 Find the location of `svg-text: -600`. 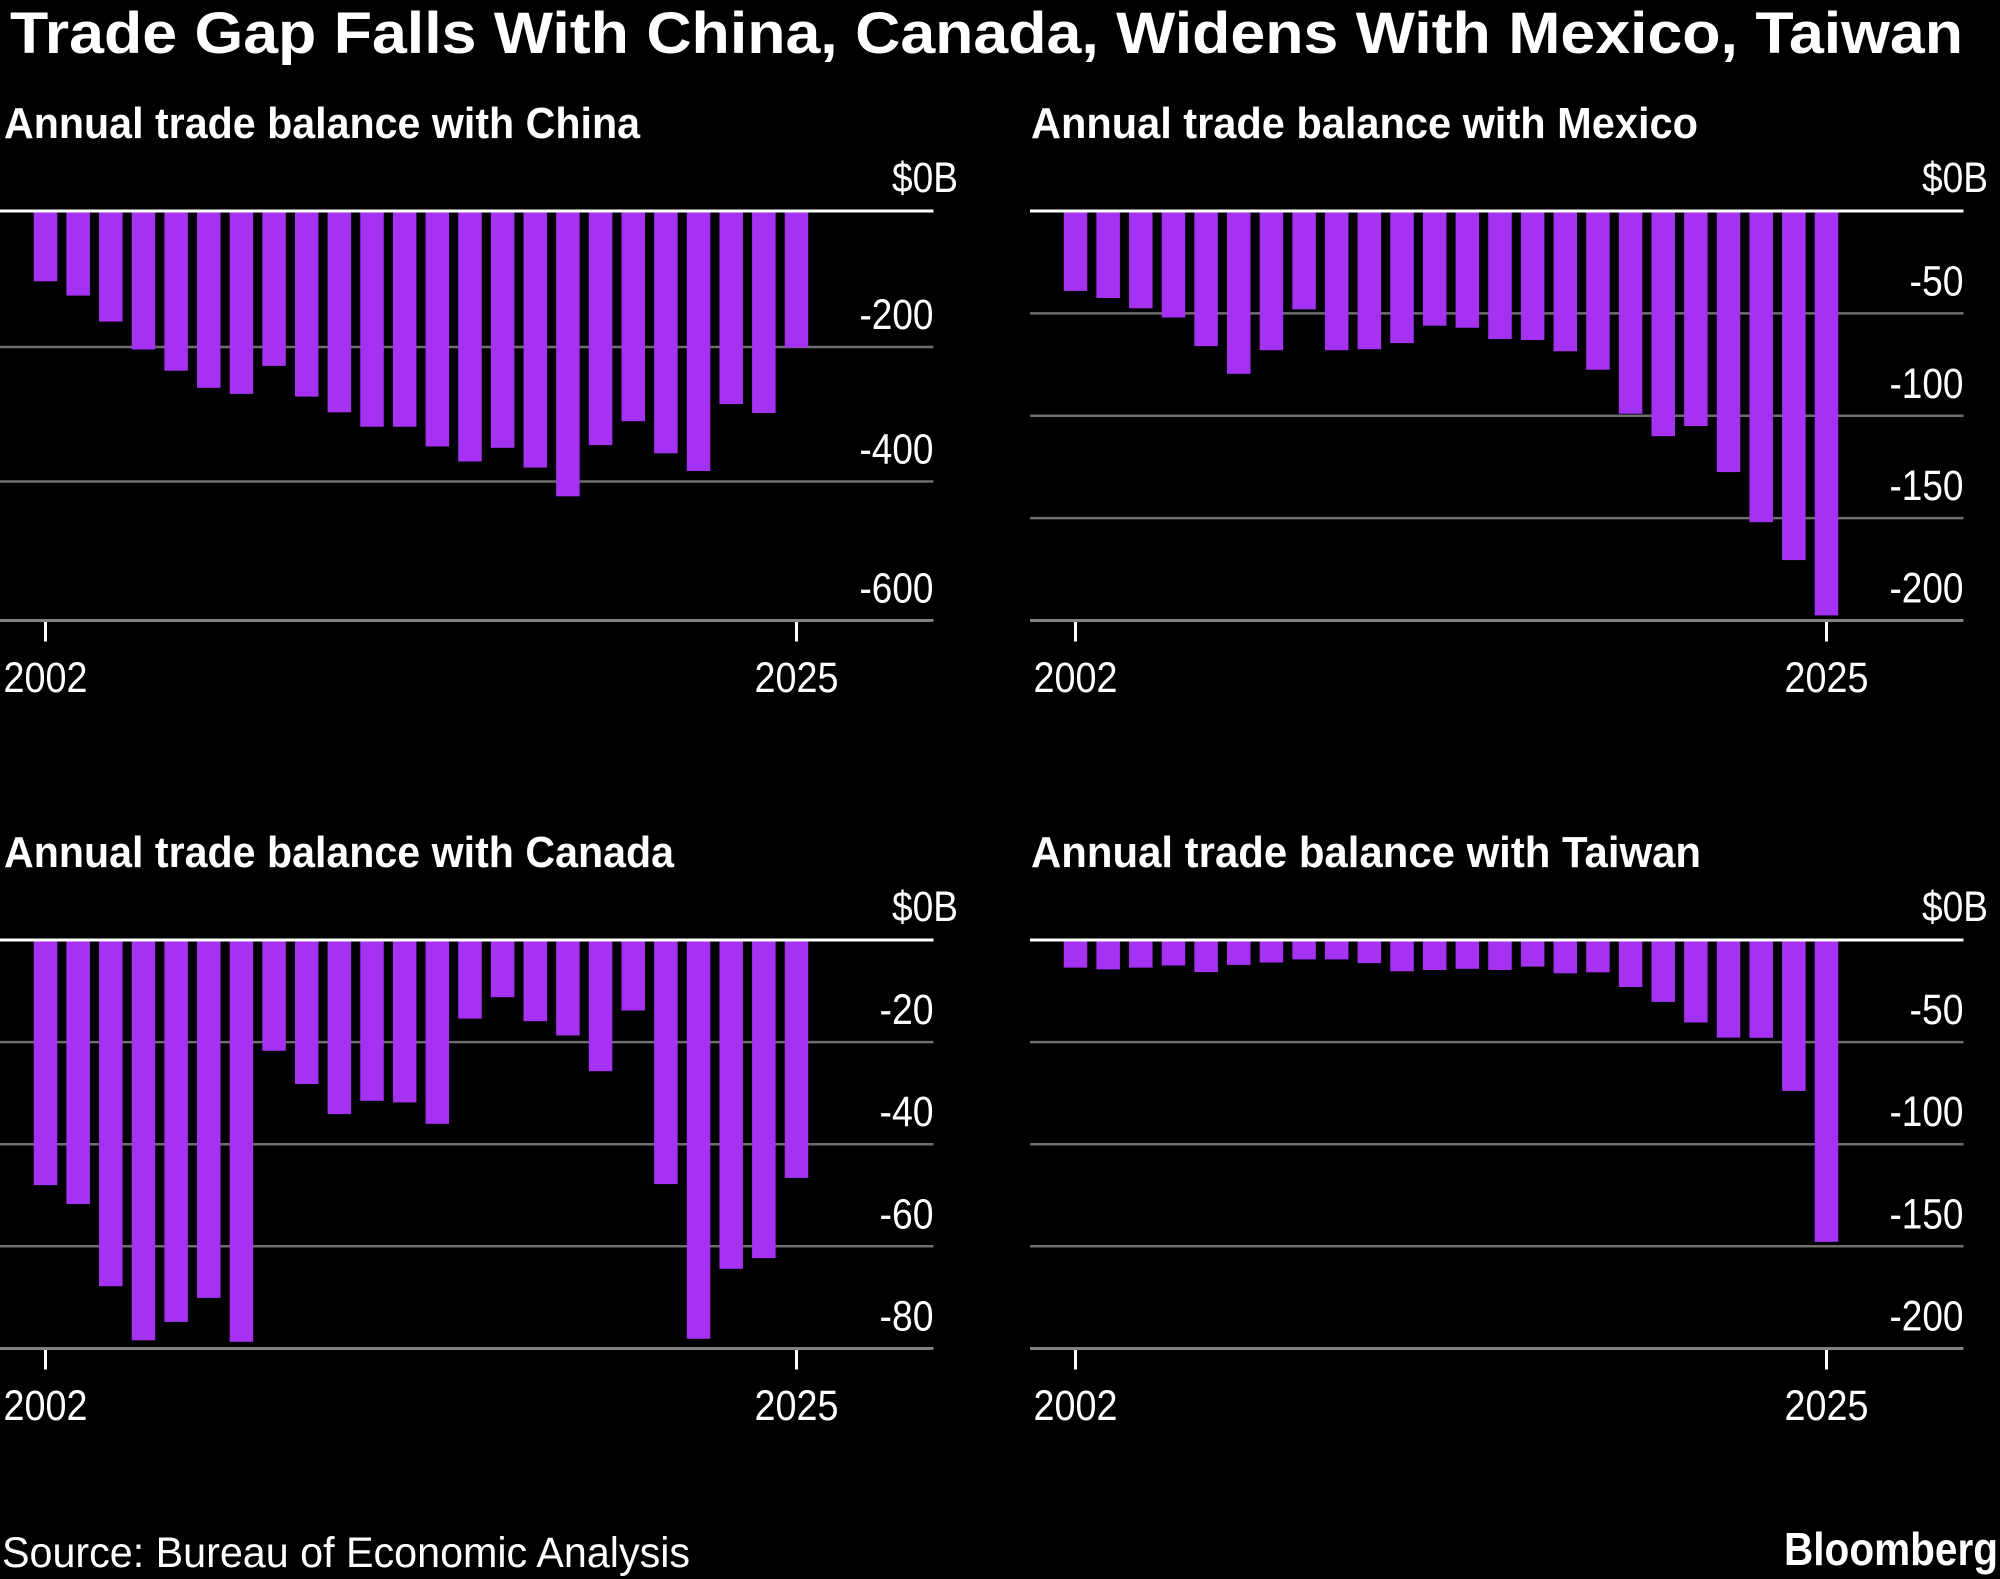

svg-text: -600 is located at coordinates (897, 589).